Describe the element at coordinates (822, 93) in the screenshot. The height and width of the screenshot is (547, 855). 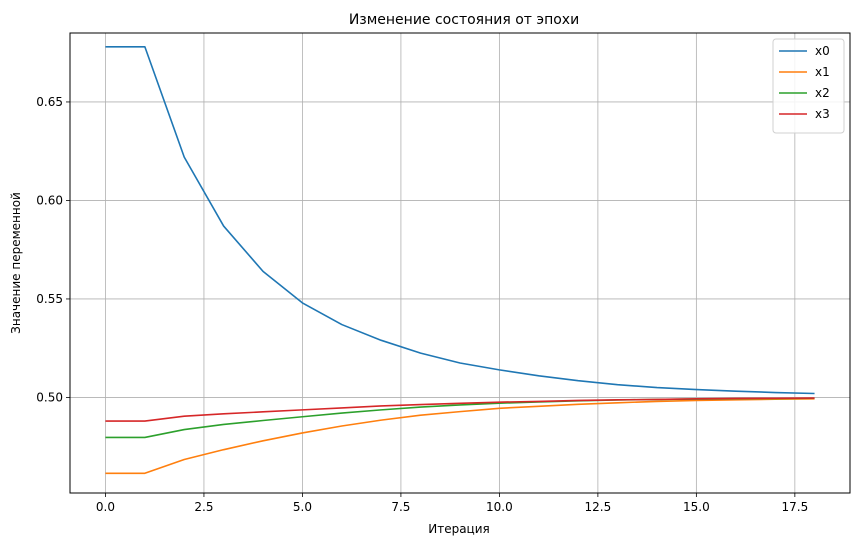
I see `legend-label-x2: x2` at that location.